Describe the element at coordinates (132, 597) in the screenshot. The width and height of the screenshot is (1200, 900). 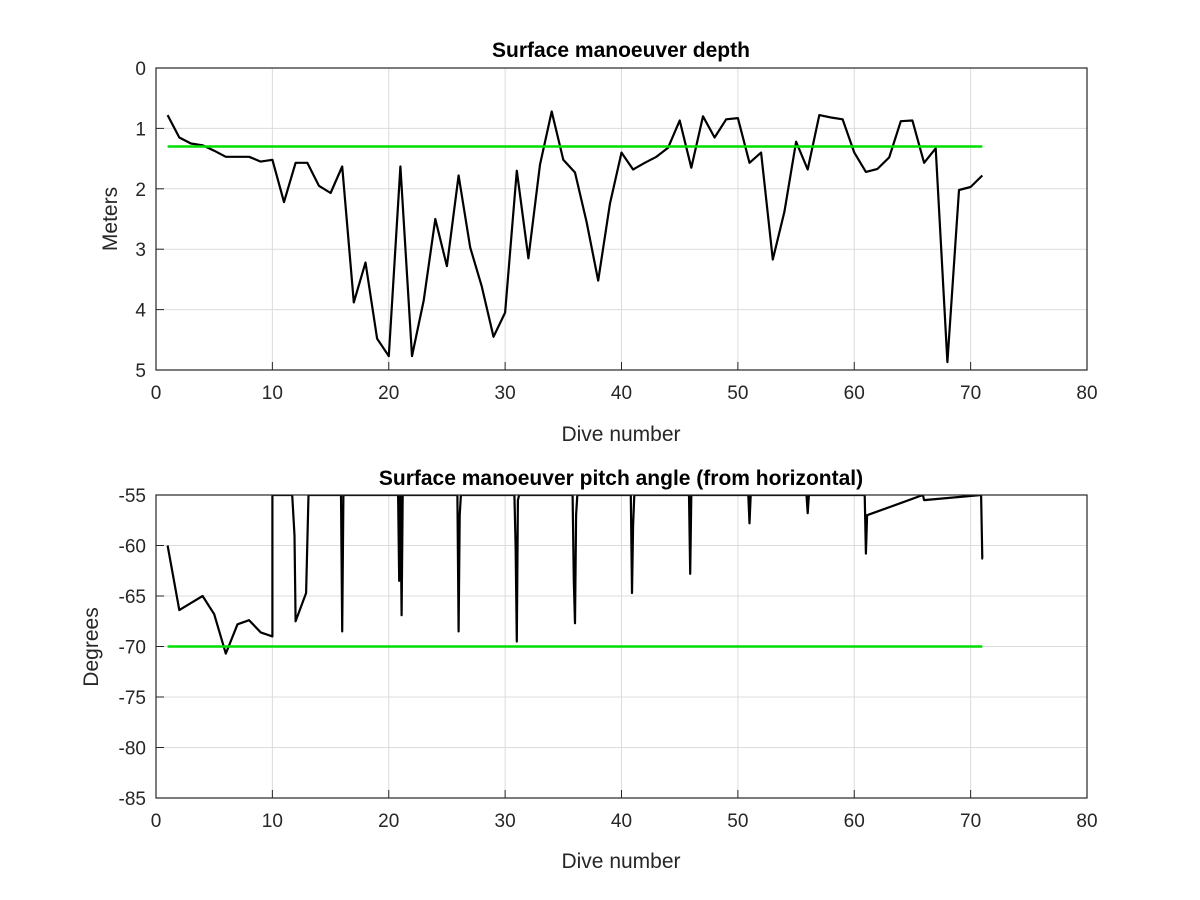
I see `pitch-y-tick-label: -65` at that location.